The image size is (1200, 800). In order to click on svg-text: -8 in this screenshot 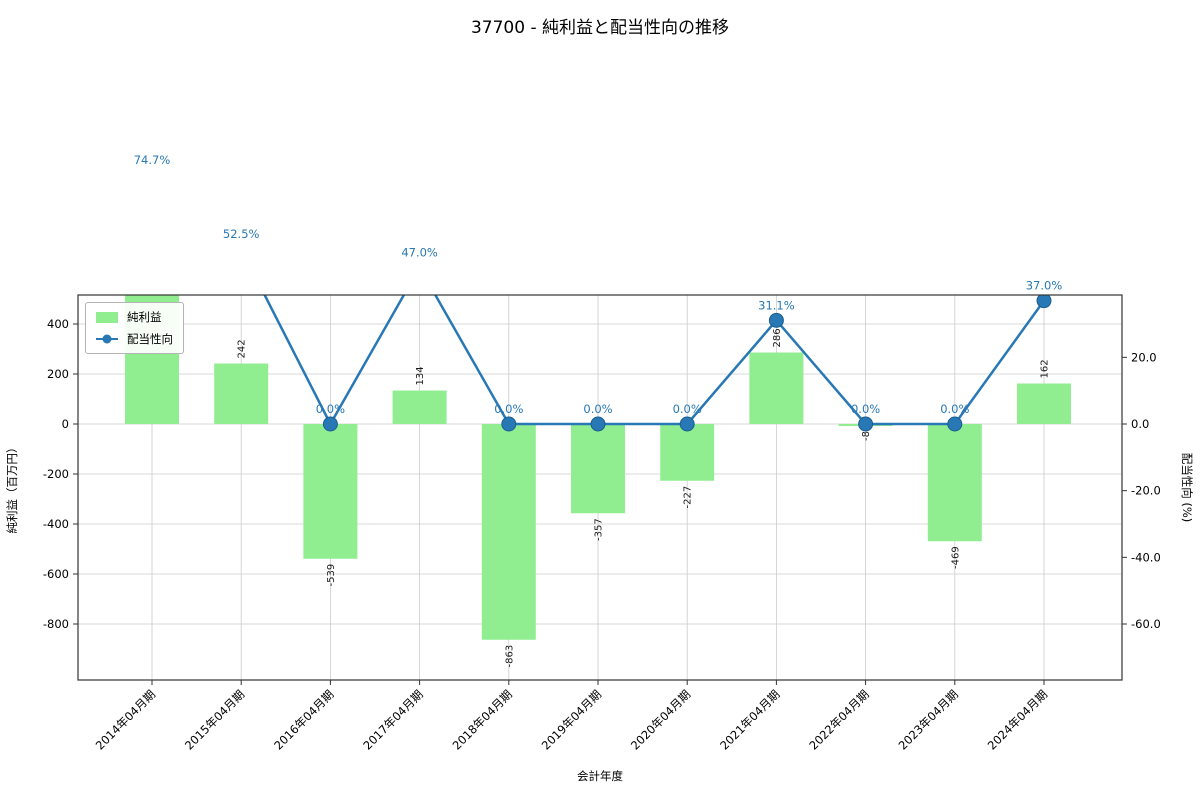, I will do `click(866, 436)`.